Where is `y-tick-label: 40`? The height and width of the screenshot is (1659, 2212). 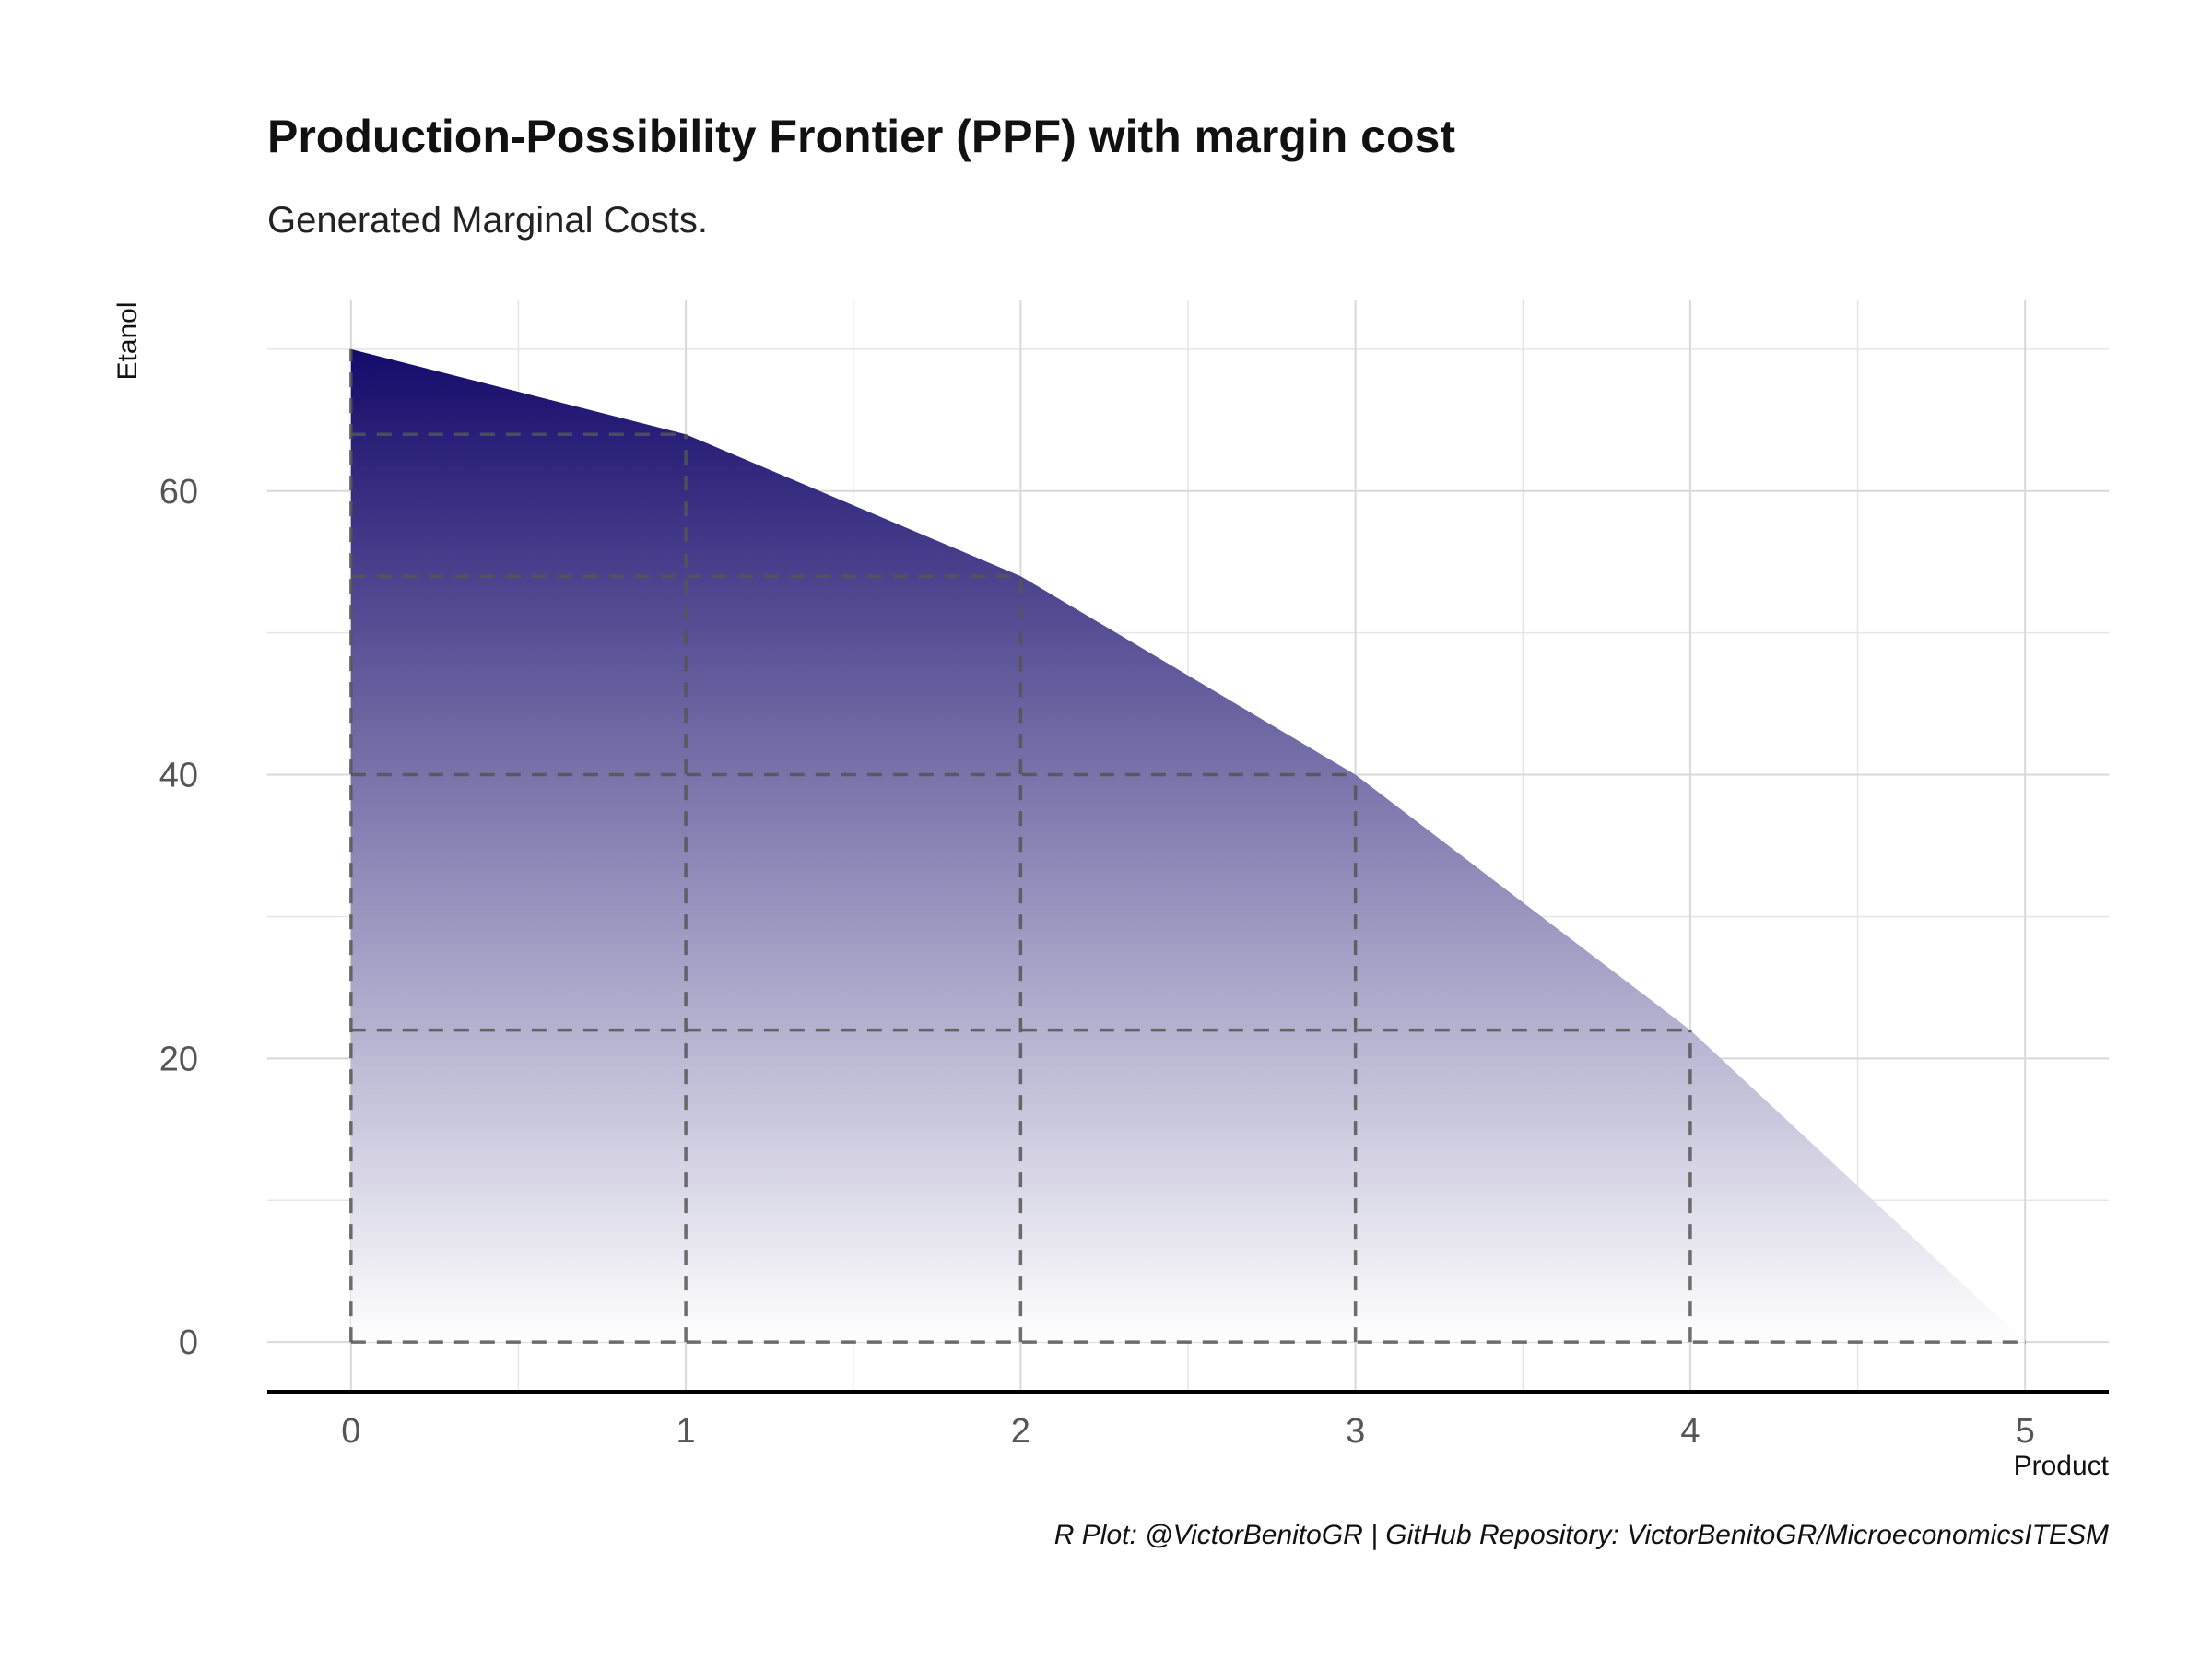 y-tick-label: 40 is located at coordinates (178, 776).